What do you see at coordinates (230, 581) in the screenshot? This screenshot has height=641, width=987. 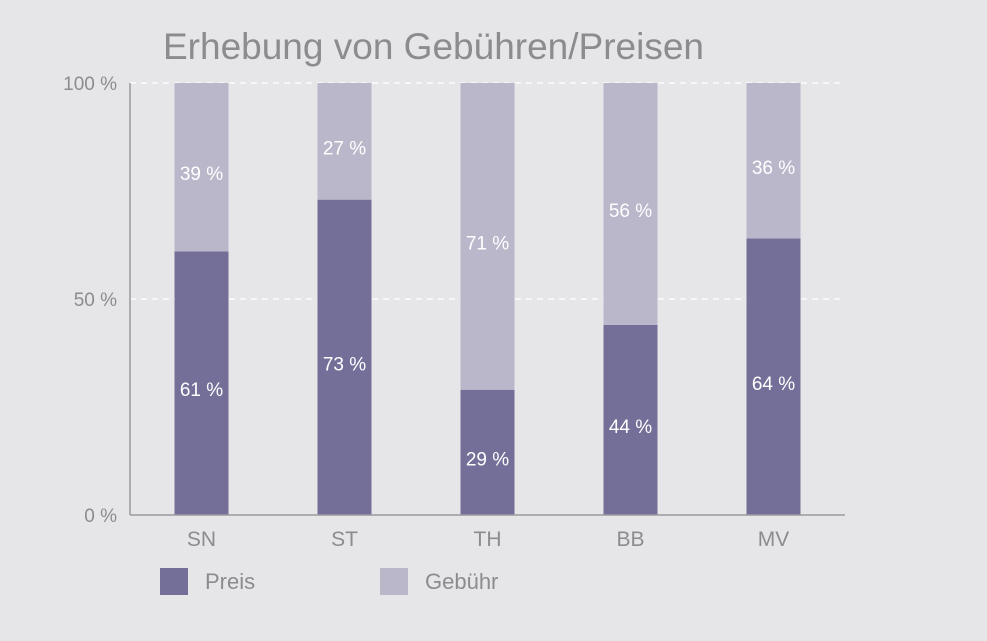 I see `legend-label: Preis` at bounding box center [230, 581].